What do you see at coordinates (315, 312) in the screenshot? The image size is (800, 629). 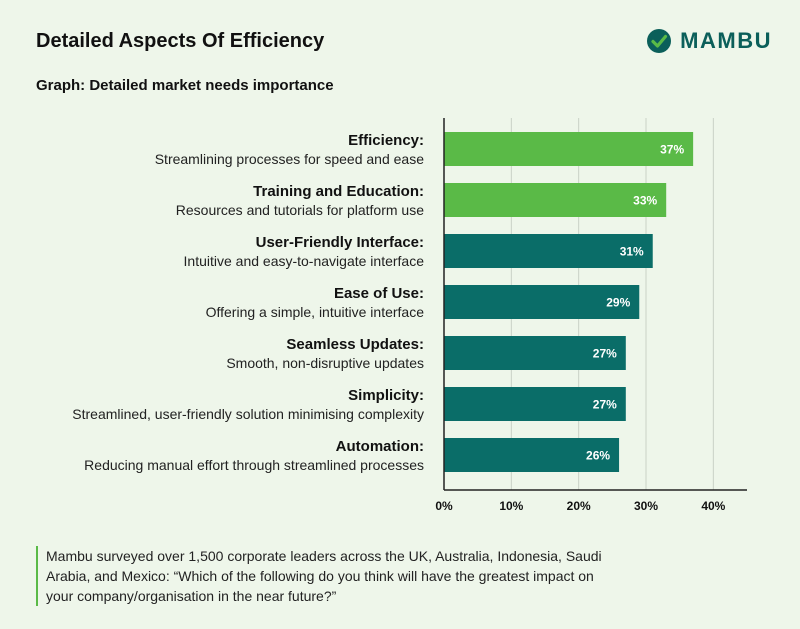 I see `category-description: Offering a simple, intuitive interface` at bounding box center [315, 312].